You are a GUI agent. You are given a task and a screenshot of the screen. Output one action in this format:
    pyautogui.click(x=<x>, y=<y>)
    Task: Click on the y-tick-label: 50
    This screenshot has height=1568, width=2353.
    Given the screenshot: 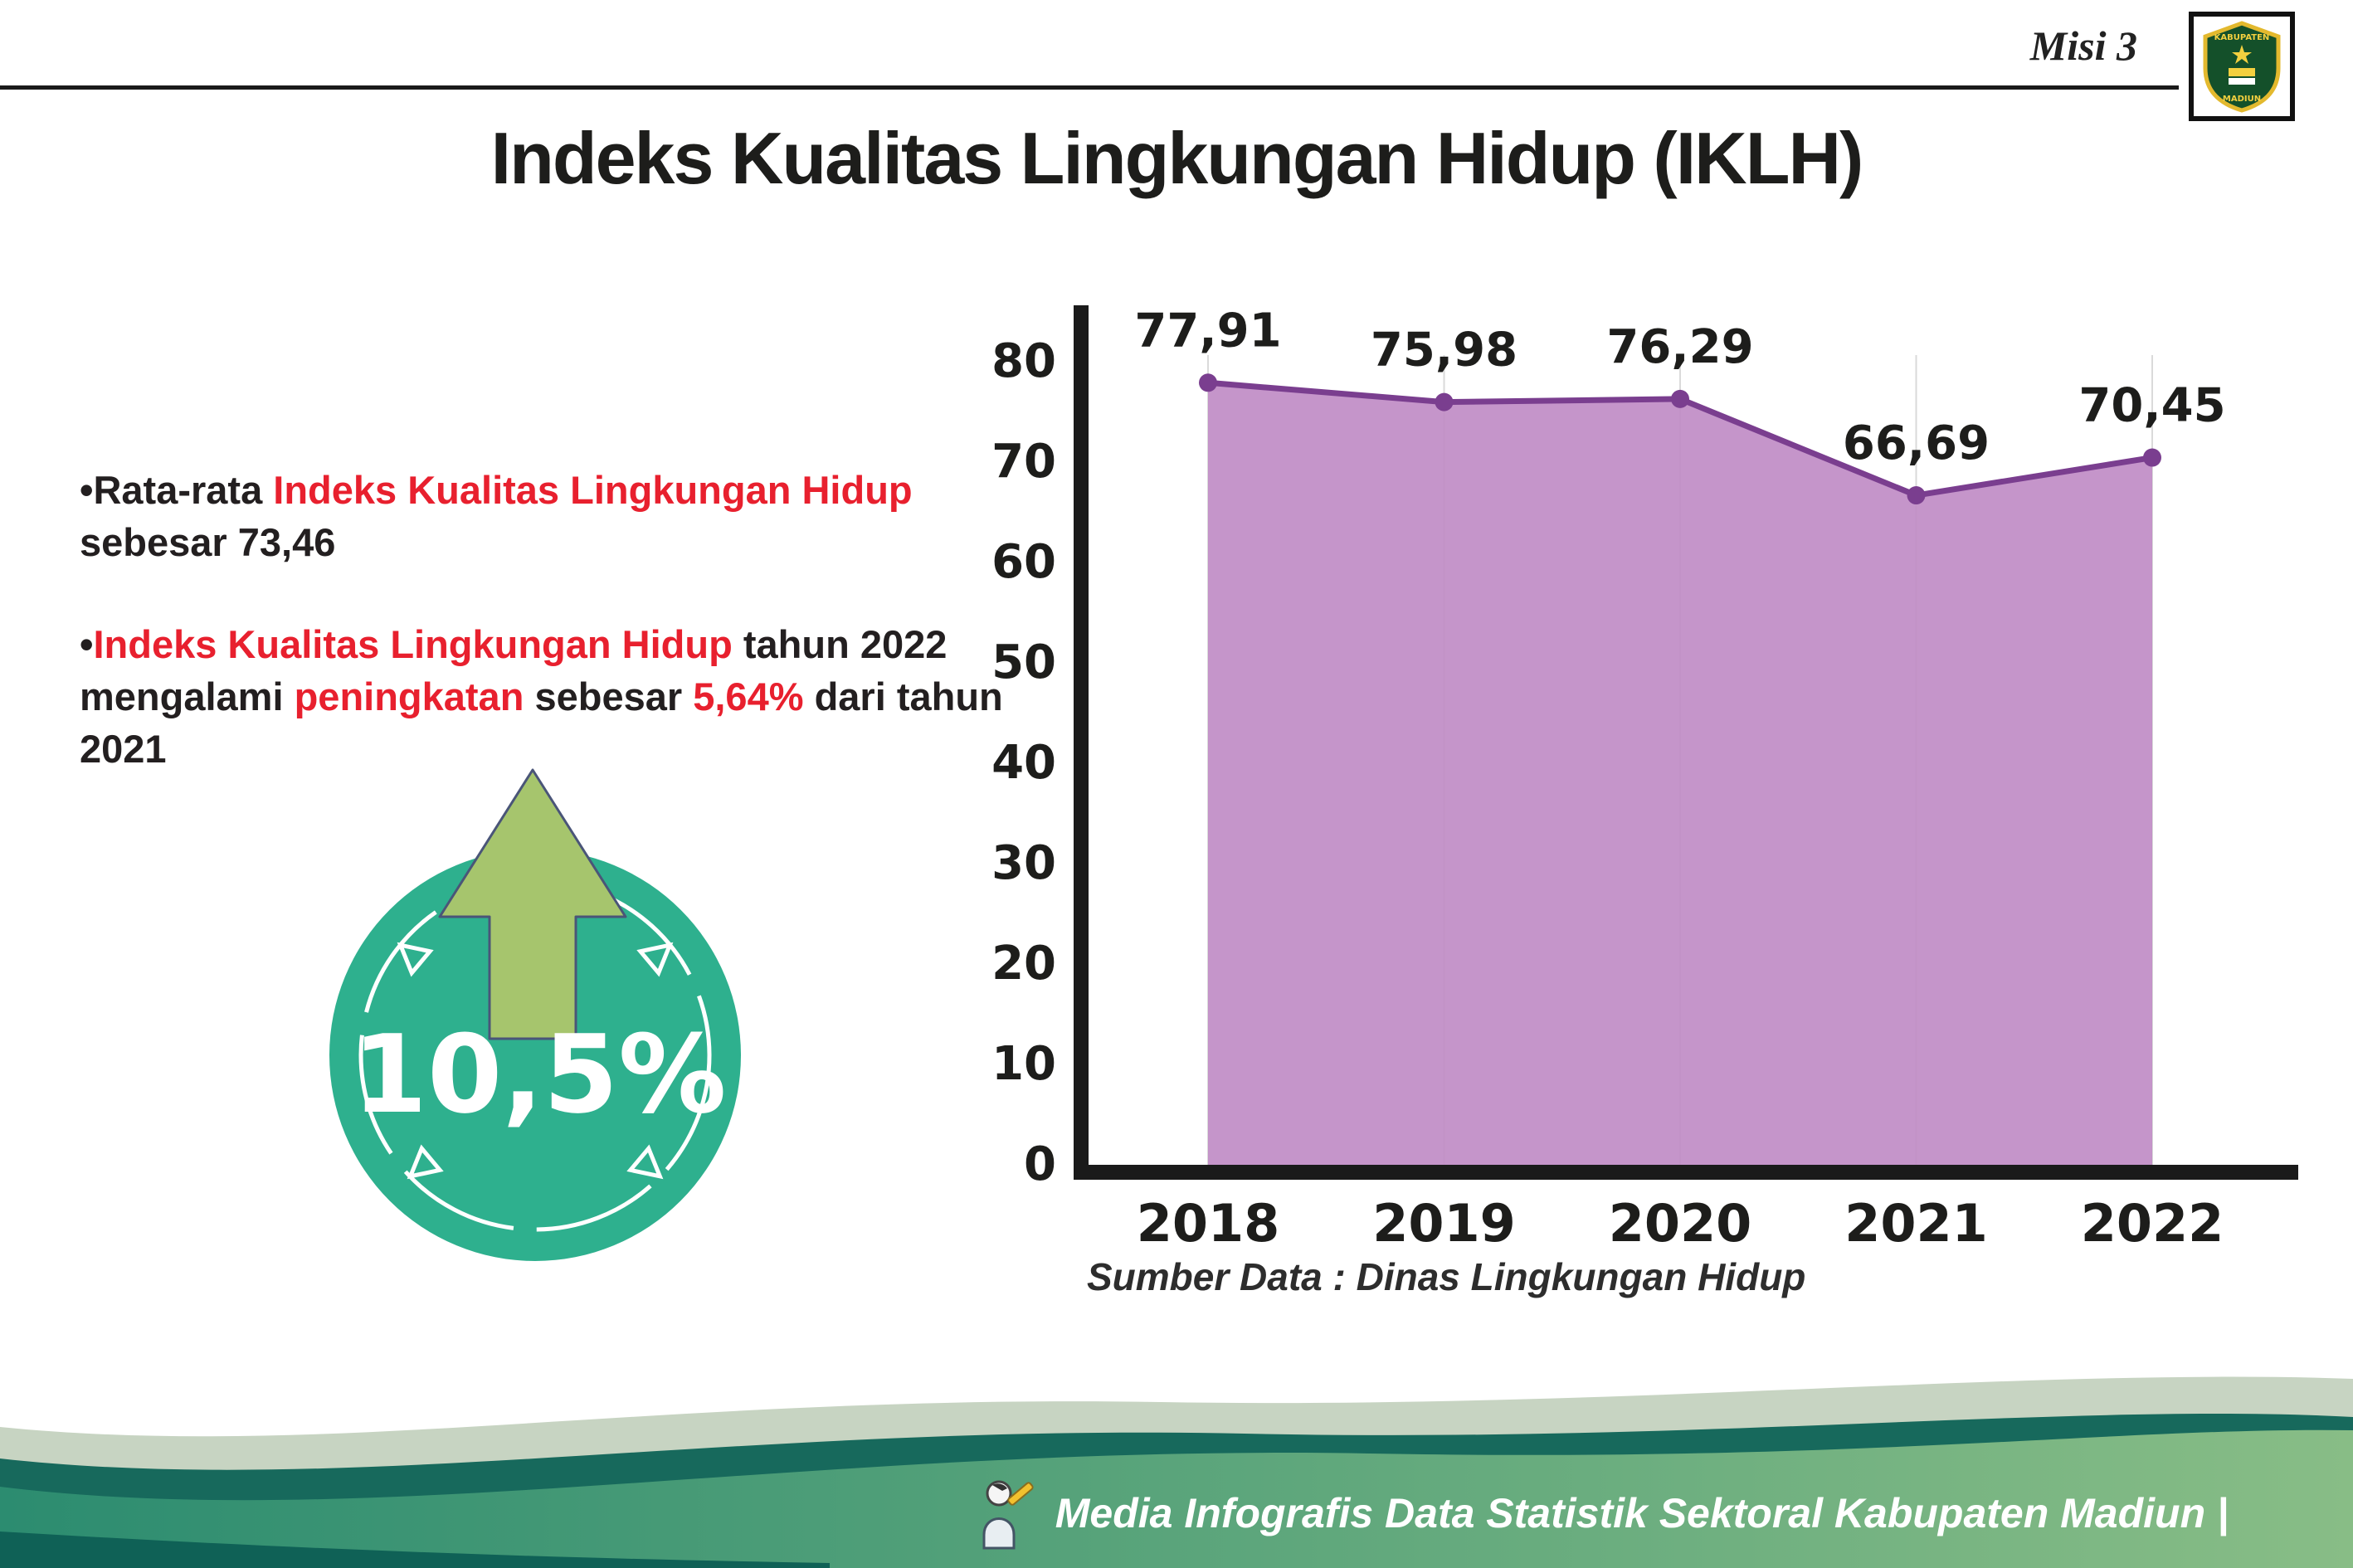 What is the action you would take?
    pyautogui.click(x=1023, y=662)
    